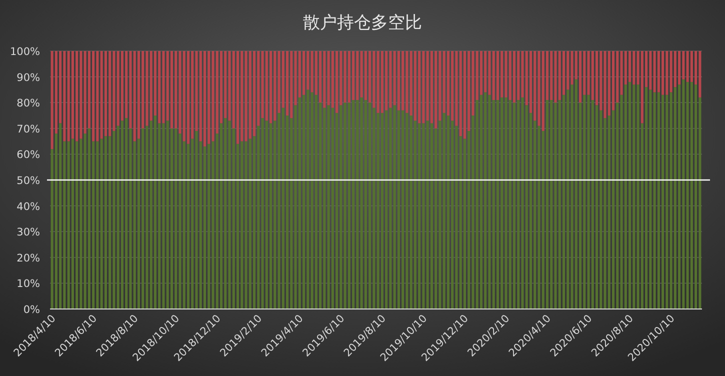 The image size is (725, 376). I want to click on y-tick-label: 80%, so click(28, 104).